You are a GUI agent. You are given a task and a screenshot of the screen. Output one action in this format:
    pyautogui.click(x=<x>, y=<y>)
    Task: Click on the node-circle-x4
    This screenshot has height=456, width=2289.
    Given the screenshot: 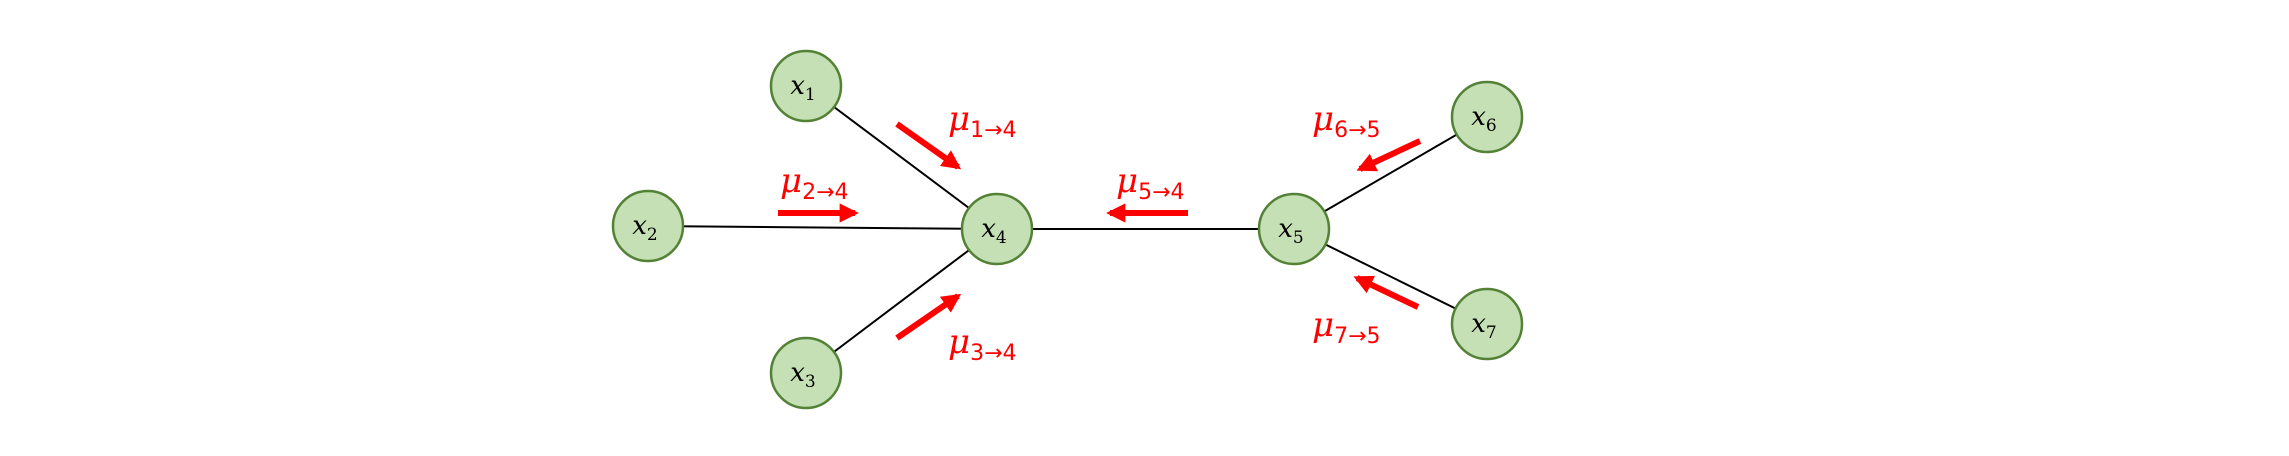 What is the action you would take?
    pyautogui.click(x=997, y=229)
    